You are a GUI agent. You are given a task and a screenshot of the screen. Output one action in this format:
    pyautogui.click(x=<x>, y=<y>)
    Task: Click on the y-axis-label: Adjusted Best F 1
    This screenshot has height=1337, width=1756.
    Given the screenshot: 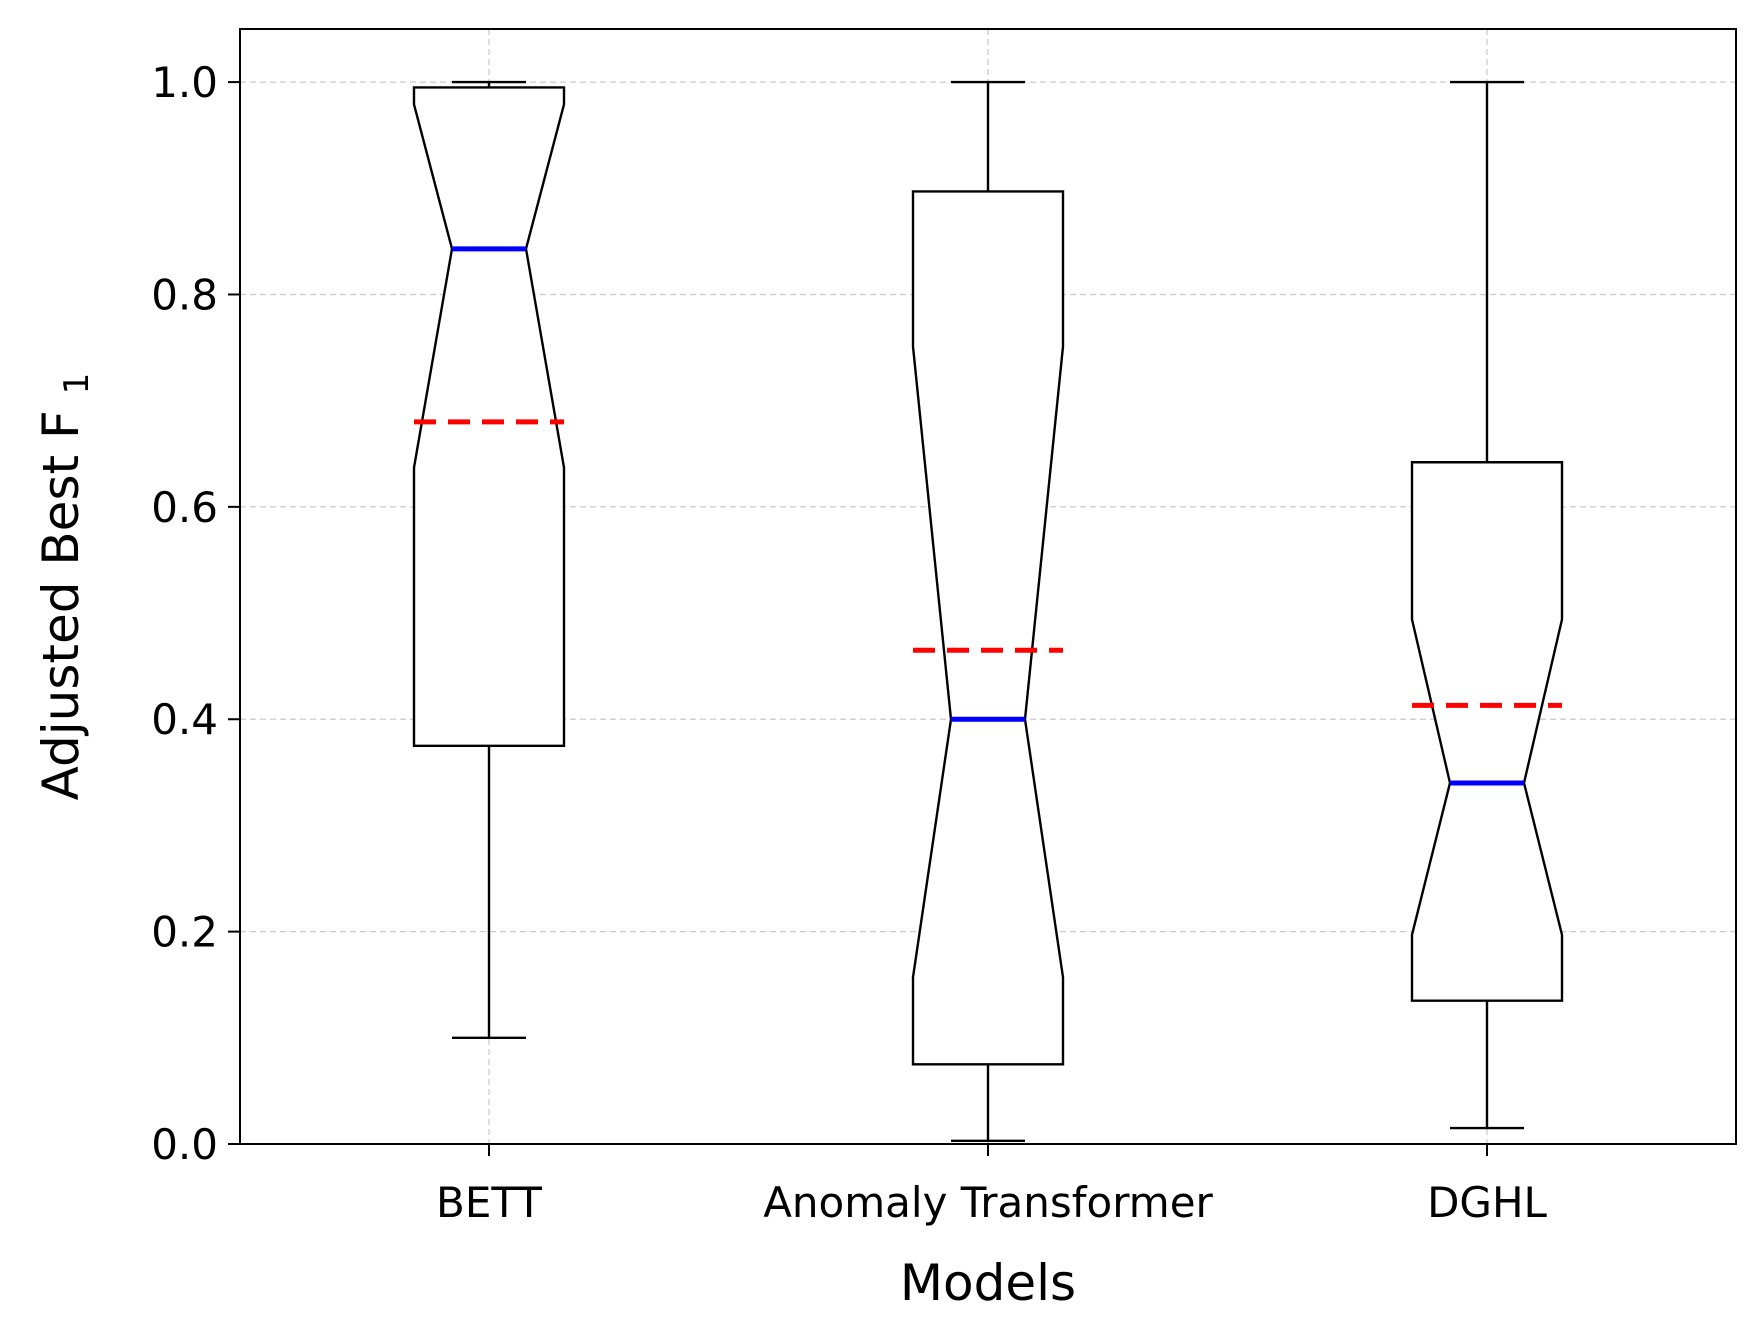 What is the action you would take?
    pyautogui.click(x=64, y=587)
    